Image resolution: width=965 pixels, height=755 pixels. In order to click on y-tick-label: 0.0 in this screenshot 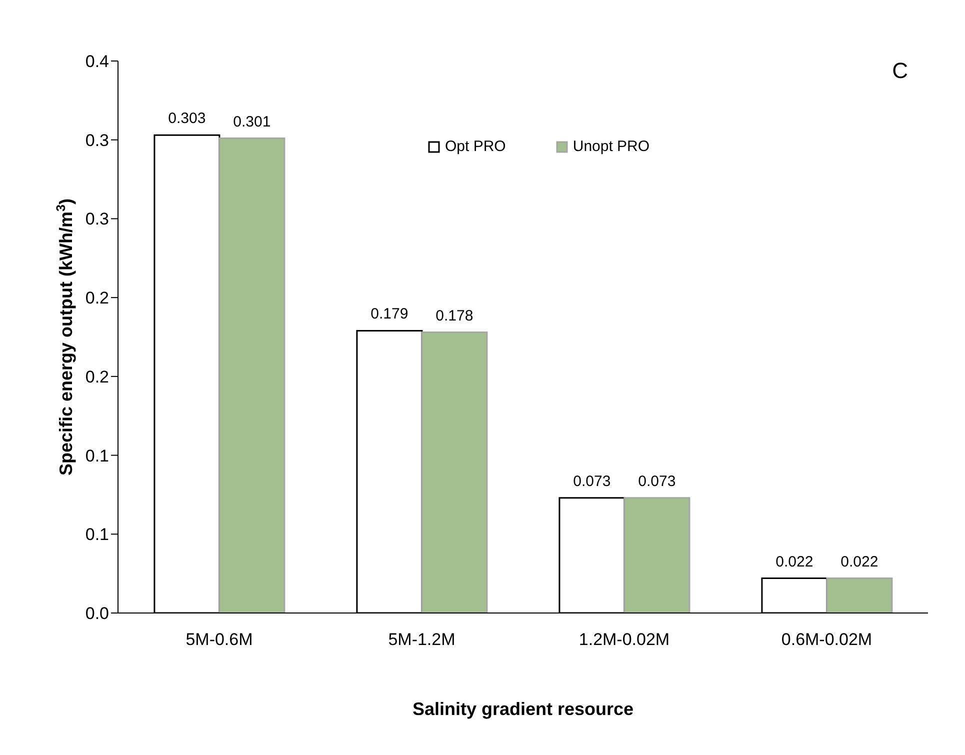, I will do `click(97, 614)`.